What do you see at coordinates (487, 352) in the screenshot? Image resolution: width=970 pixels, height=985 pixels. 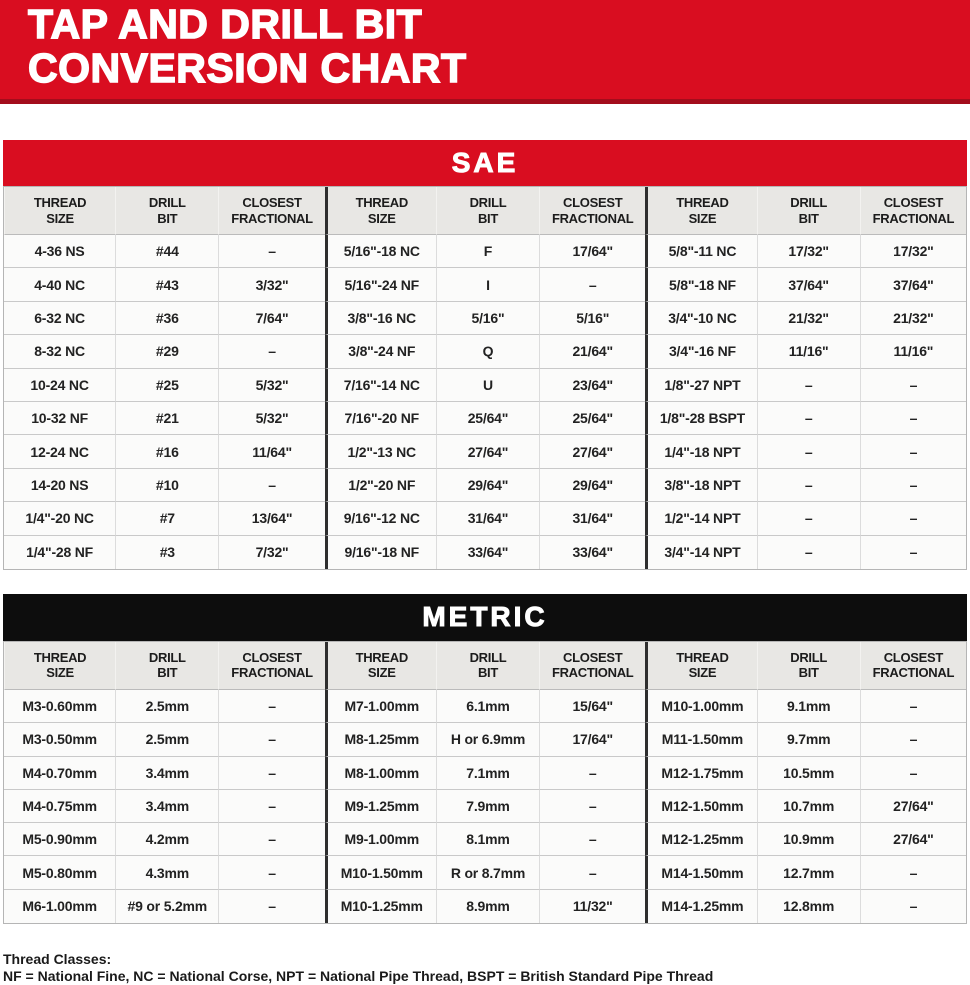 I see `table-cell: Q` at bounding box center [487, 352].